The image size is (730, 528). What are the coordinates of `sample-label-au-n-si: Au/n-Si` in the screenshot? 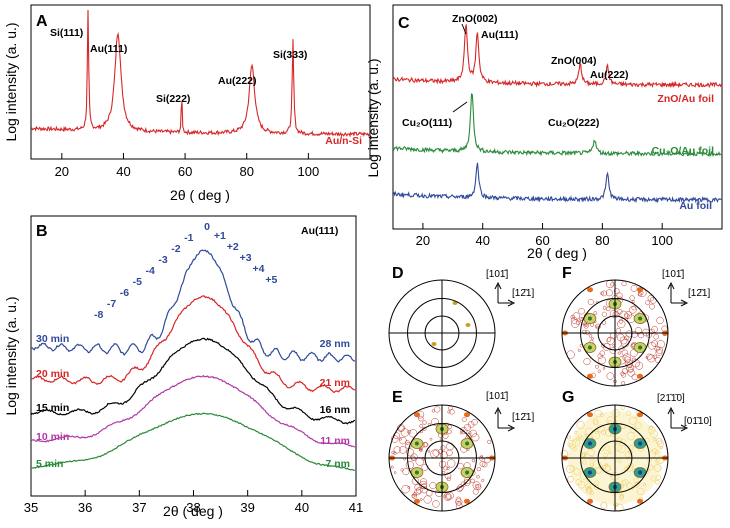 It's located at (343, 141).